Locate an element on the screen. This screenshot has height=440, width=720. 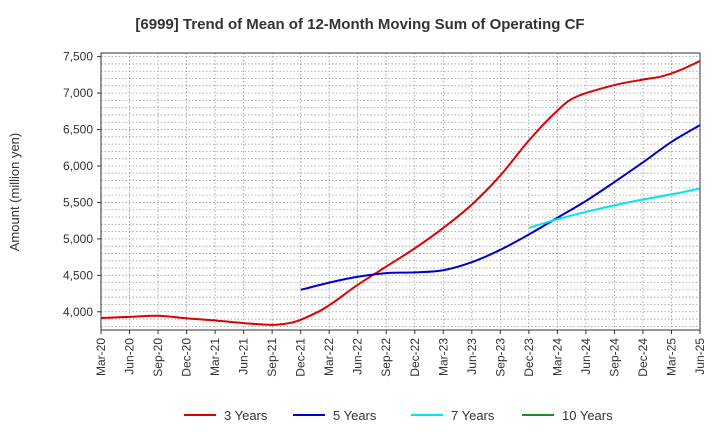
x-tick-label: Jun-23 is located at coordinates (472, 356).